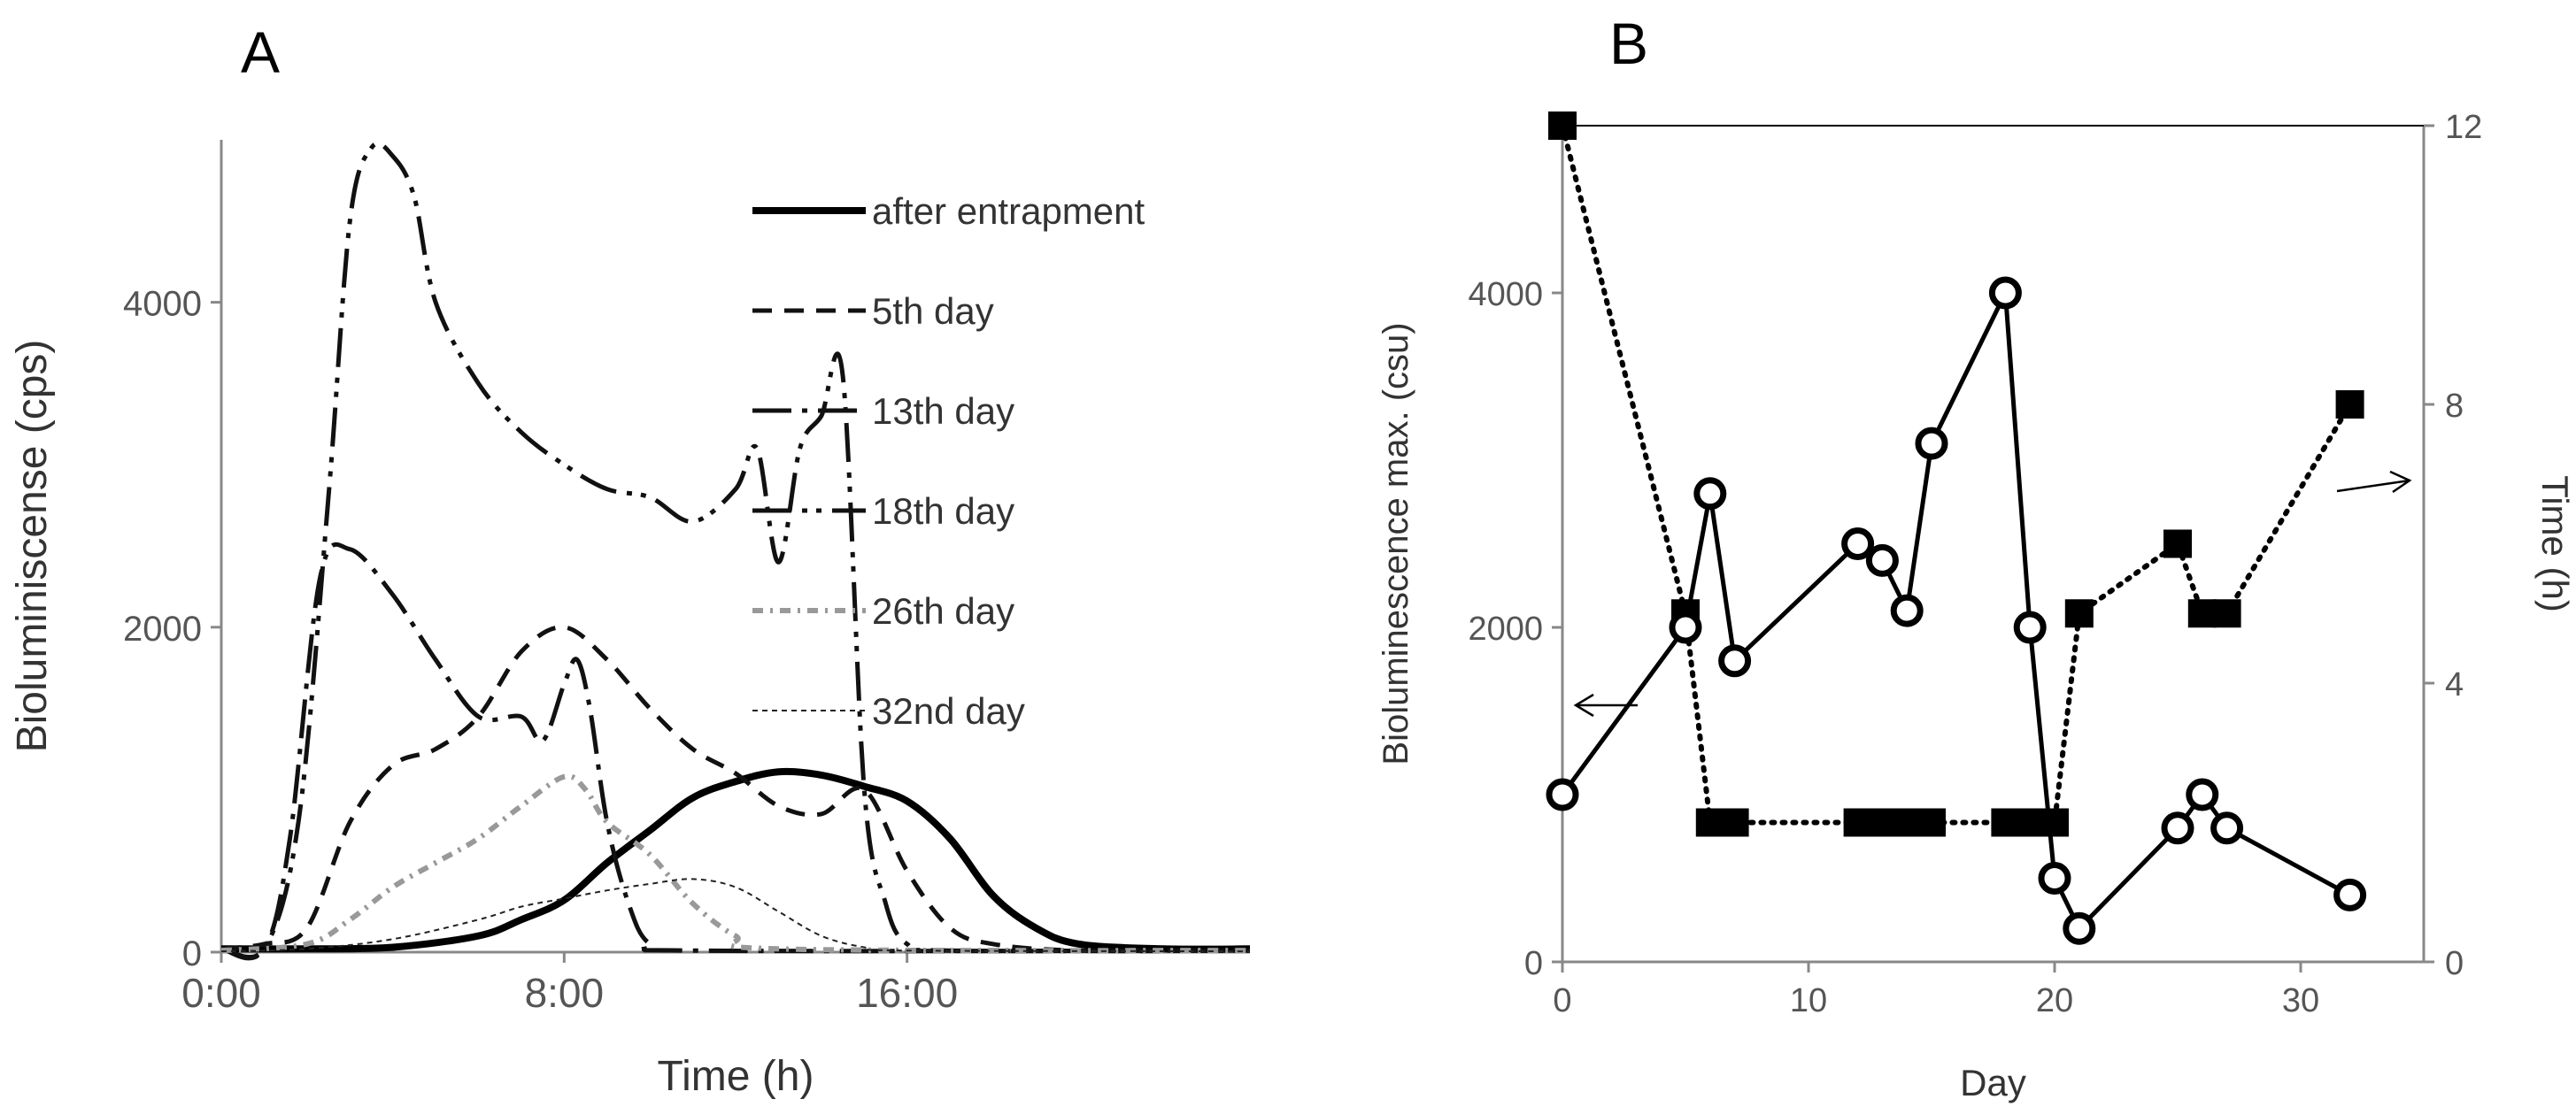  What do you see at coordinates (2373, 486) in the screenshot?
I see `panel-b-right-arrow-shaft` at bounding box center [2373, 486].